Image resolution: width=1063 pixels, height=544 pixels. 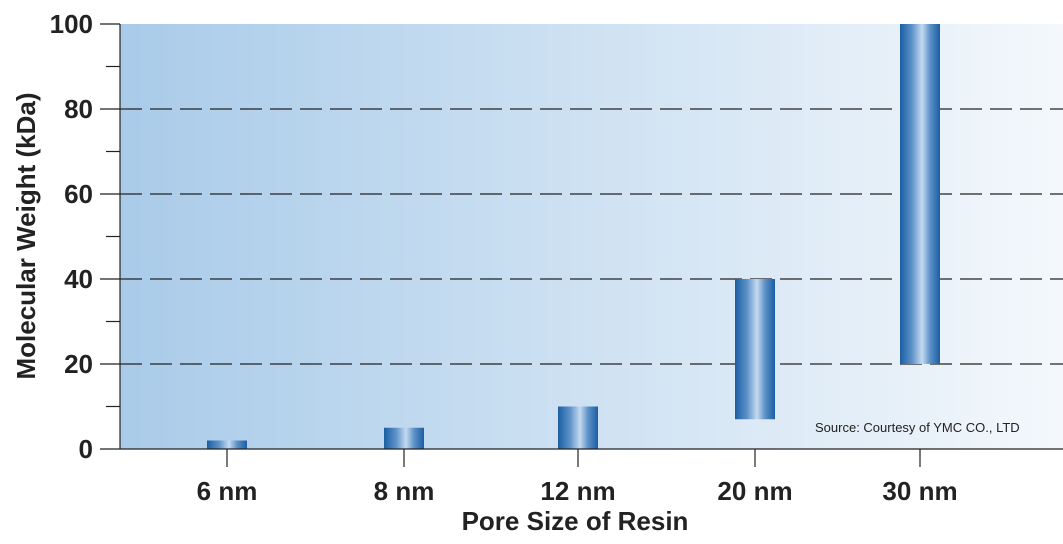 What do you see at coordinates (917, 427) in the screenshot?
I see `annotation: Source: Courtesy of YMC CO., LTD` at bounding box center [917, 427].